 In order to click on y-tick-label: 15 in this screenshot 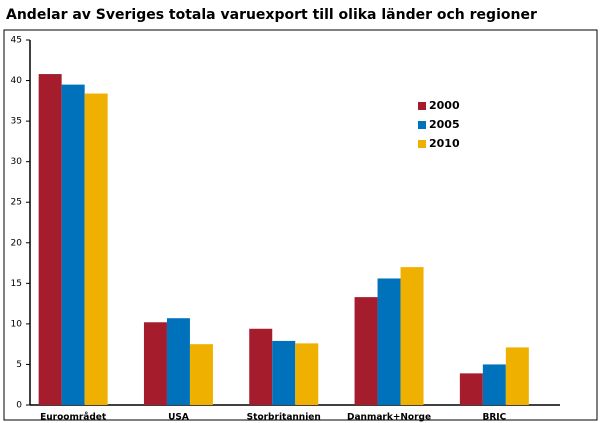, I will do `click(16, 284)`.